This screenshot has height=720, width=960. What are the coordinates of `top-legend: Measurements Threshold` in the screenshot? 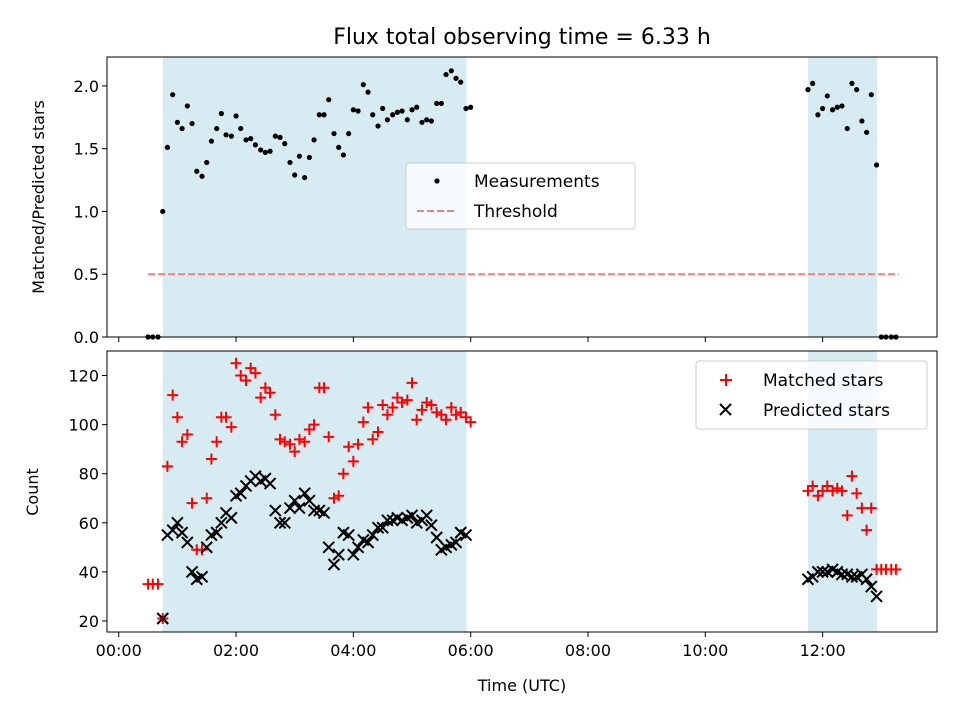 It's located at (520, 196).